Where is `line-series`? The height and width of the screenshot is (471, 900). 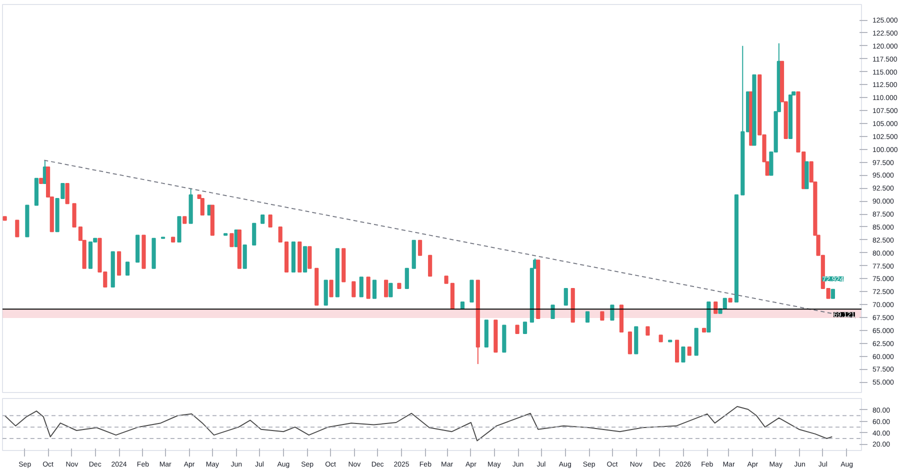
line-series is located at coordinates (418, 424).